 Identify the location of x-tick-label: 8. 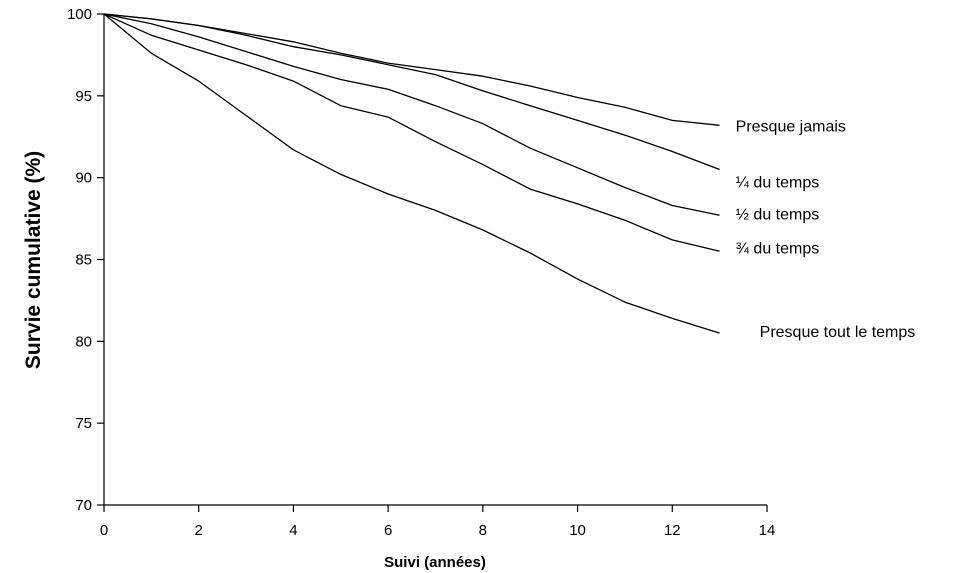
(483, 530).